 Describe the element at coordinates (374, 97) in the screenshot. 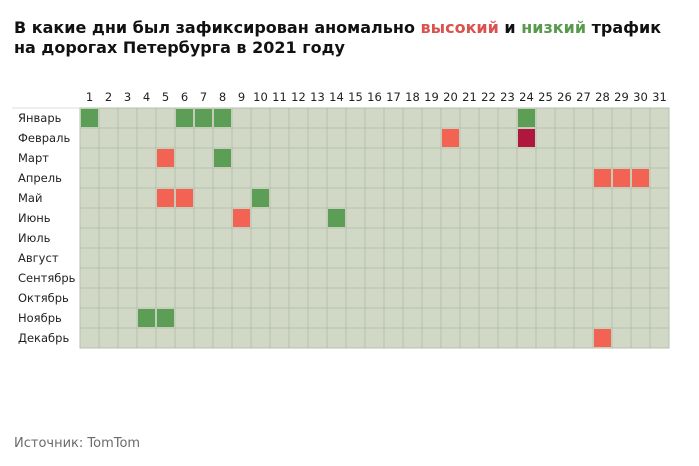

I see `day-tick-label: 16` at that location.